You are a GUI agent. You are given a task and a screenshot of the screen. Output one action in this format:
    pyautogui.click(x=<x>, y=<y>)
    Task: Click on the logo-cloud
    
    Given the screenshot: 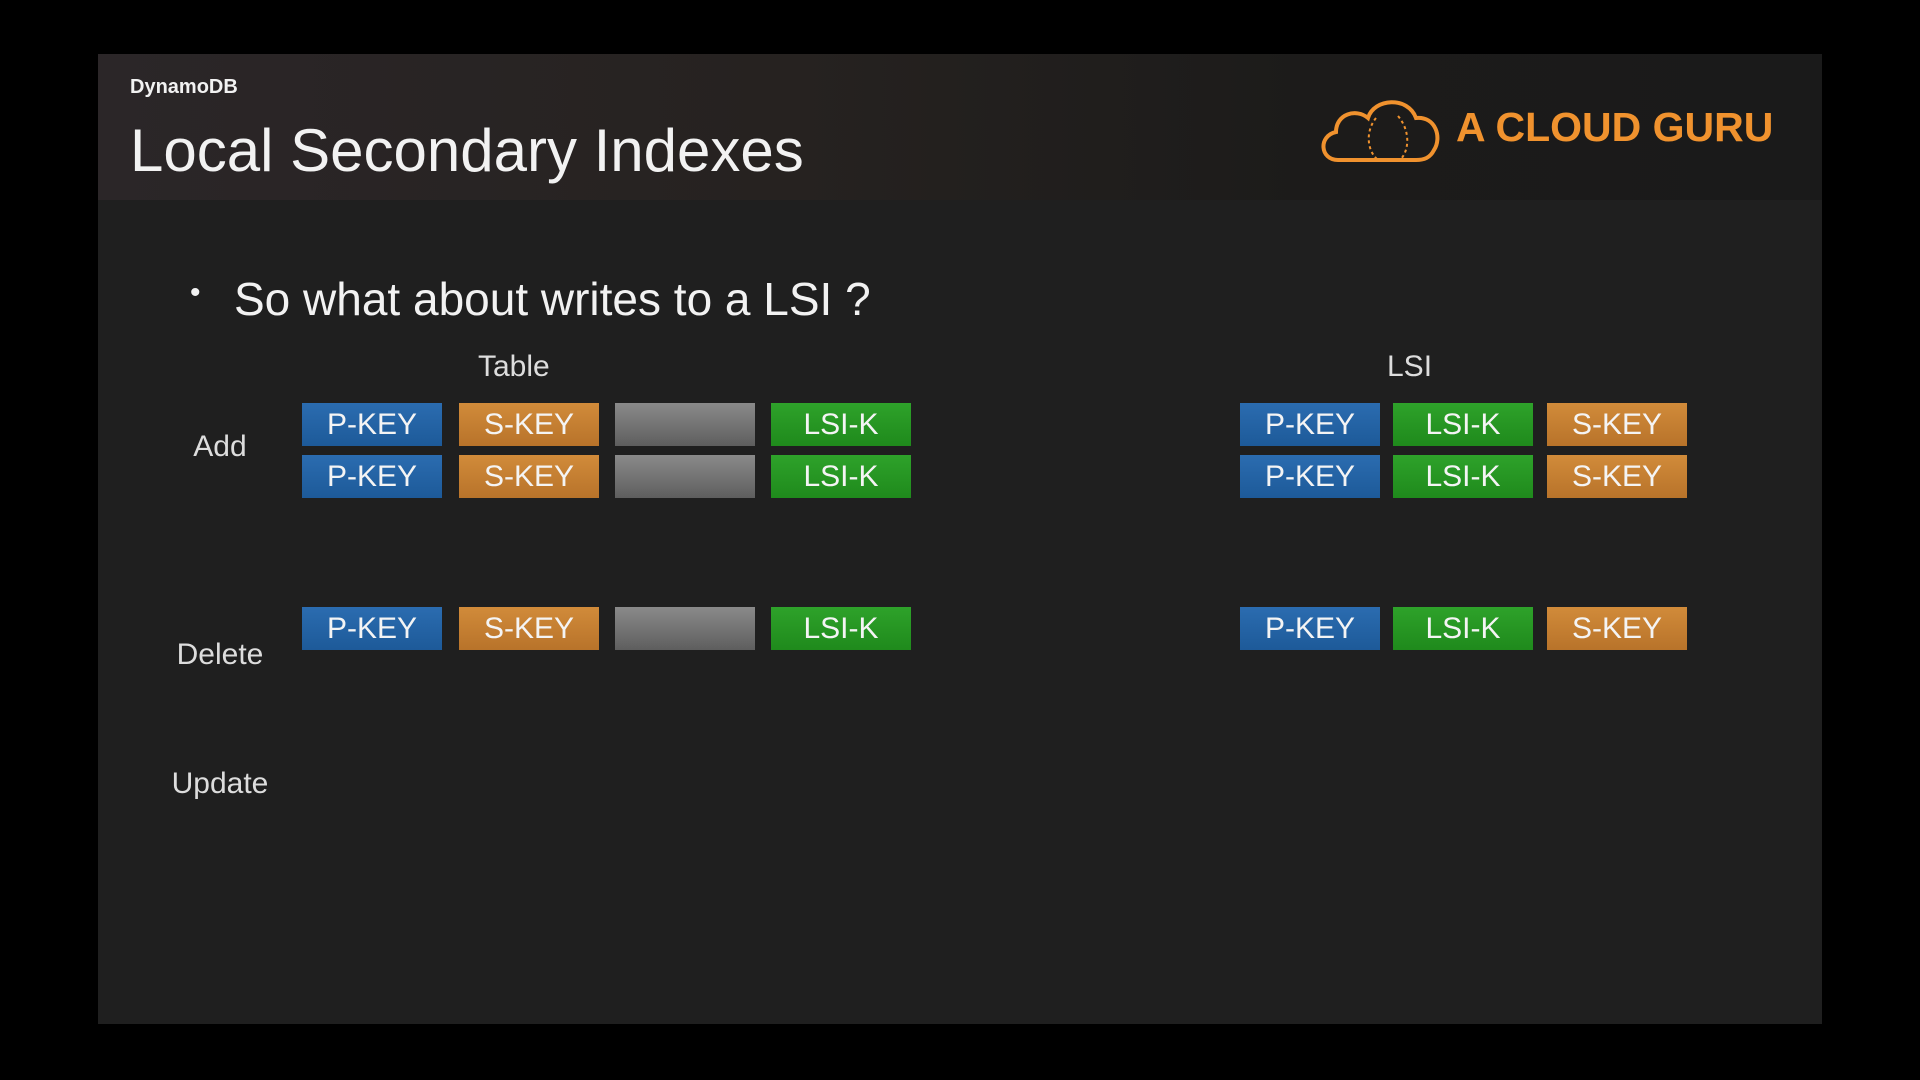 What is the action you would take?
    pyautogui.click(x=1380, y=131)
    